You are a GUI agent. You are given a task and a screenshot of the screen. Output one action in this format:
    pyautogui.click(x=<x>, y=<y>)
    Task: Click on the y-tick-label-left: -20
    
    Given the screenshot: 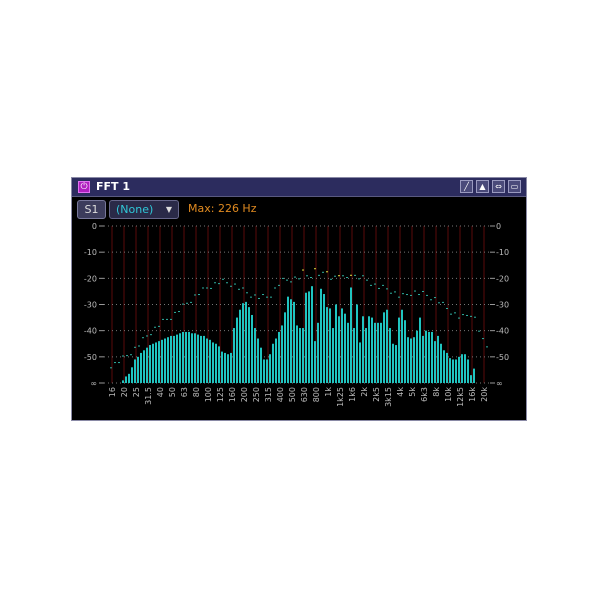 What is the action you would take?
    pyautogui.click(x=90, y=278)
    